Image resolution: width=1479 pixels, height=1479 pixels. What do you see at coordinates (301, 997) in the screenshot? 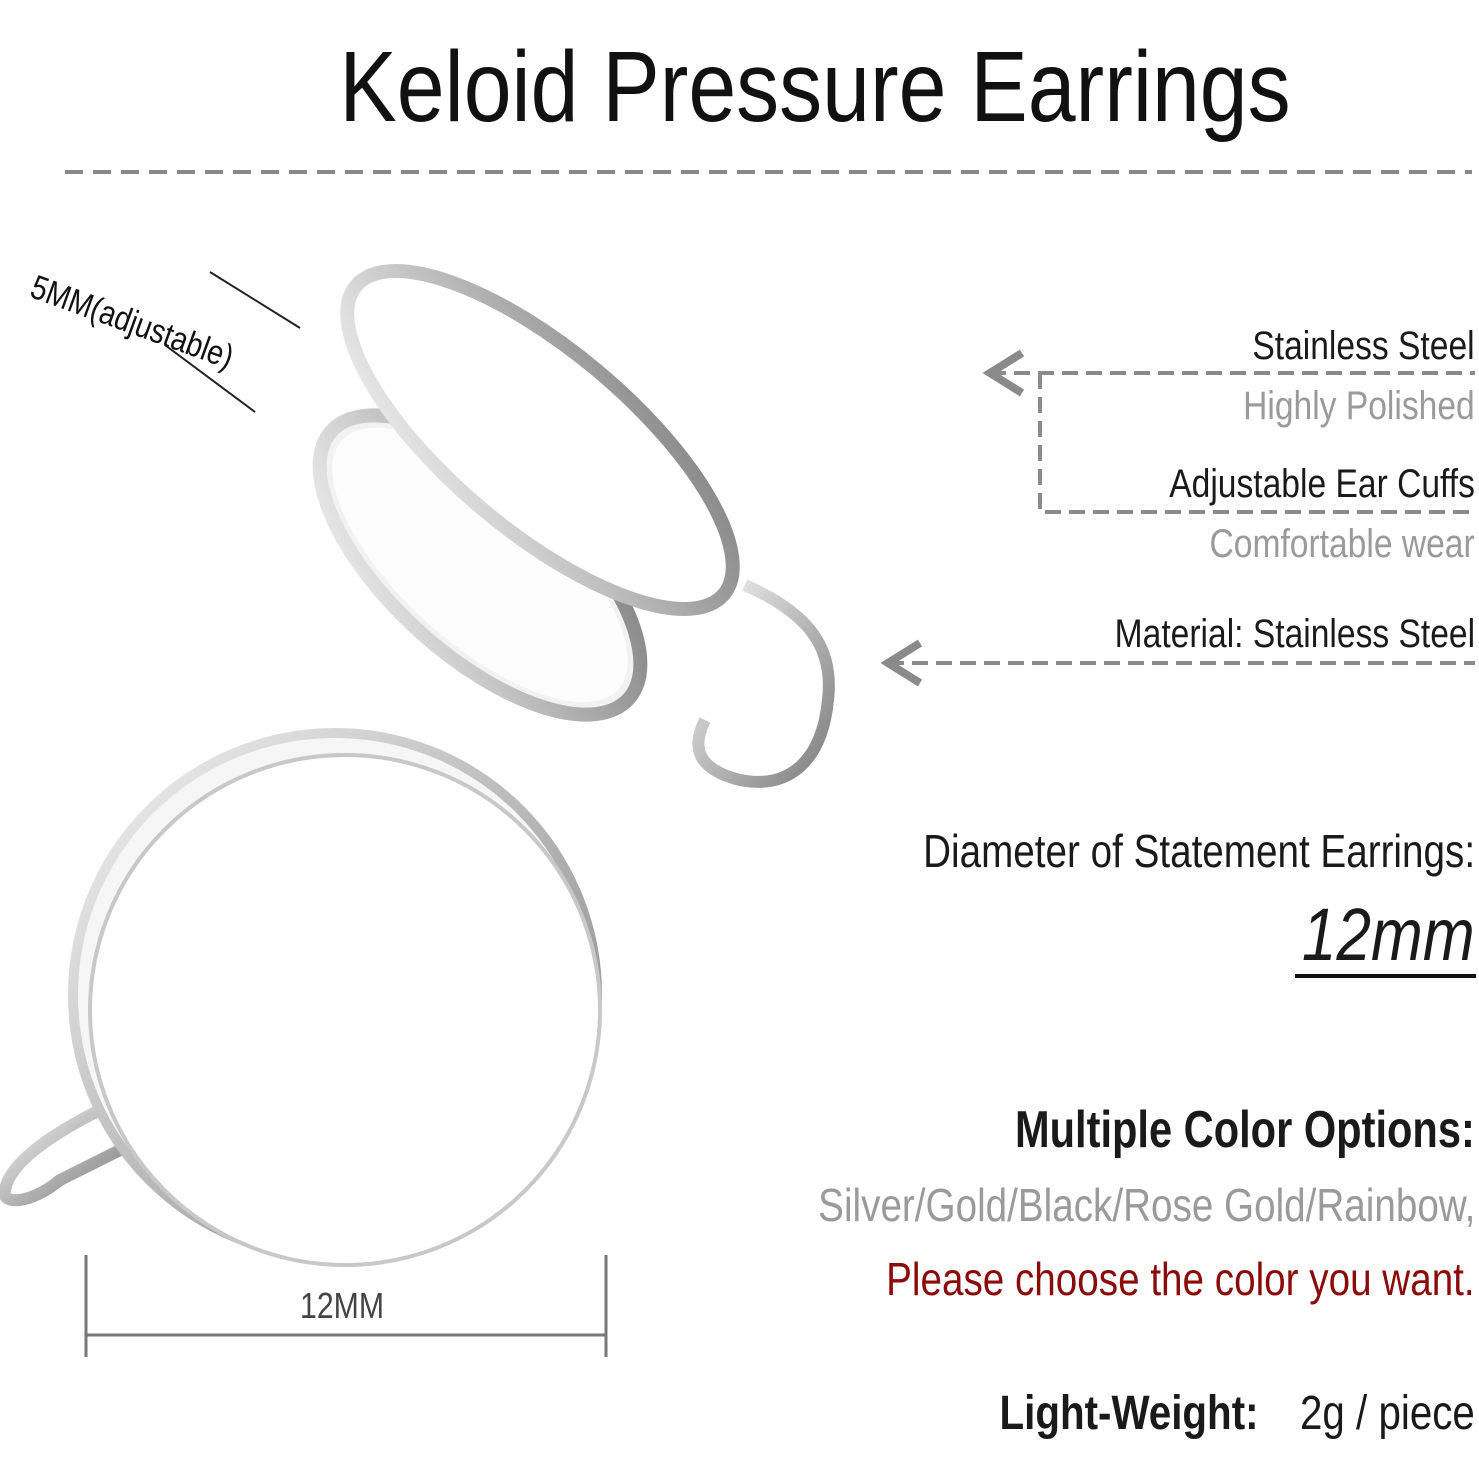
I see `round-earring-image` at bounding box center [301, 997].